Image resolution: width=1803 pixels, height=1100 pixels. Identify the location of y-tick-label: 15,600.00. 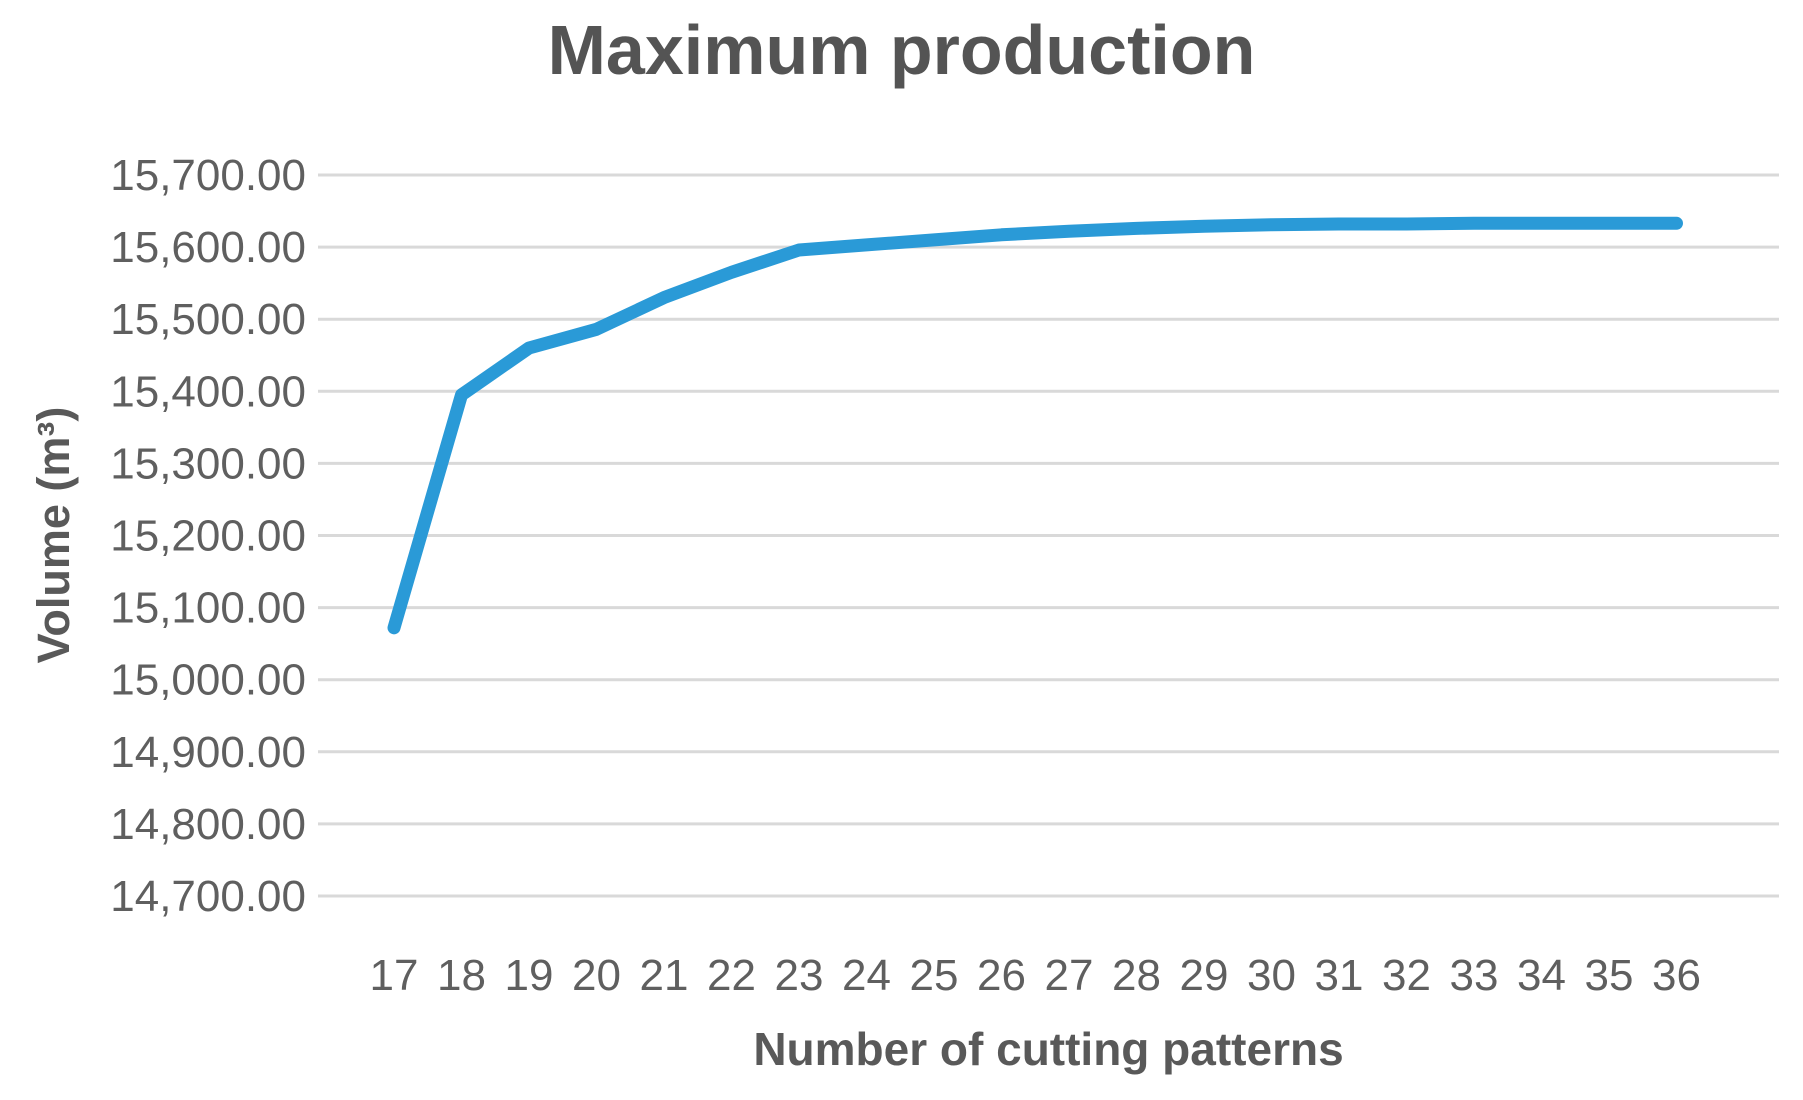
(208, 247).